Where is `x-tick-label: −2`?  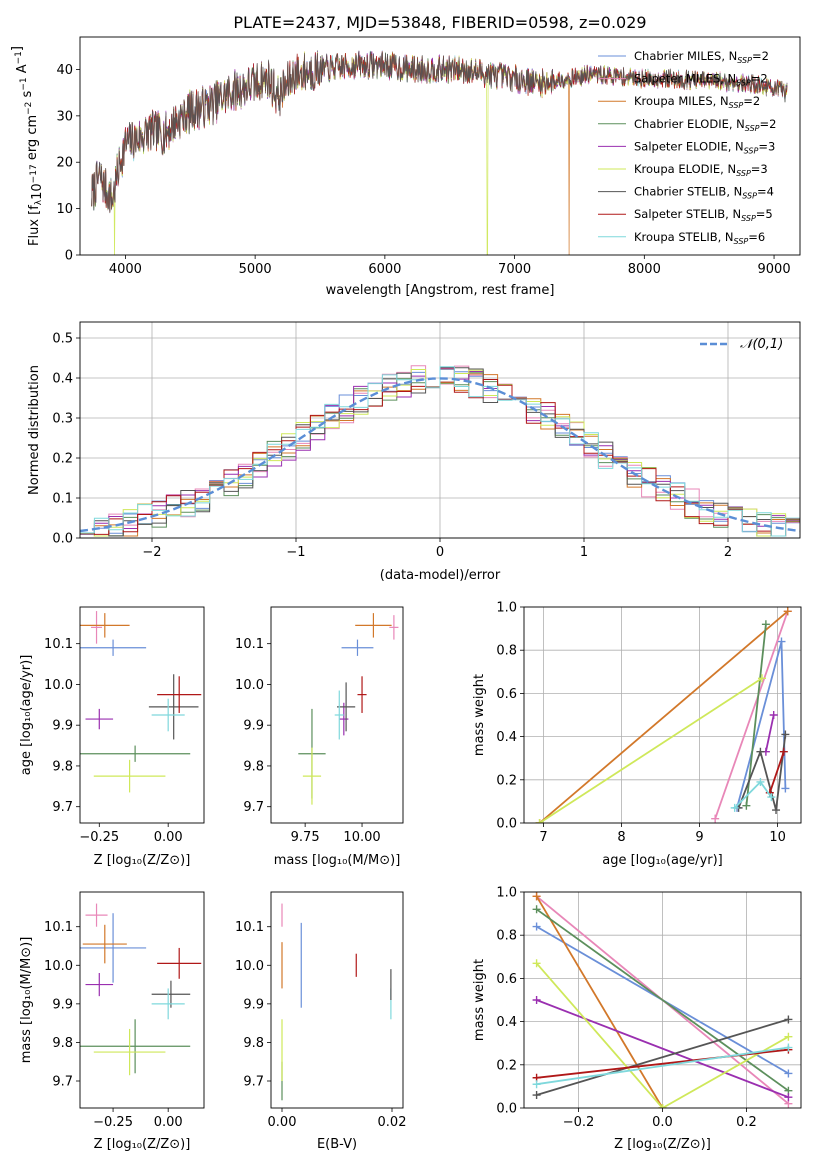
x-tick-label: −2 is located at coordinates (151, 552).